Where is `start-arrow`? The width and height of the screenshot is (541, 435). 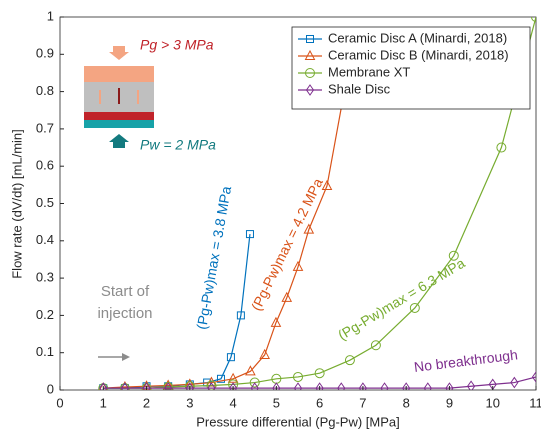
start-arrow is located at coordinates (114, 357).